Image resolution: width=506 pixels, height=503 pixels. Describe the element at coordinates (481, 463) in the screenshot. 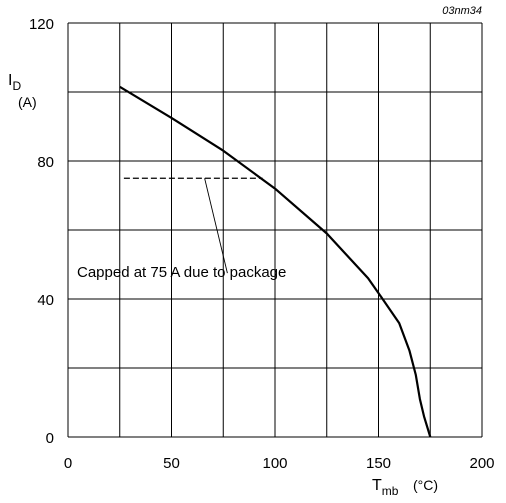

I see `x-tick-label: 200` at that location.